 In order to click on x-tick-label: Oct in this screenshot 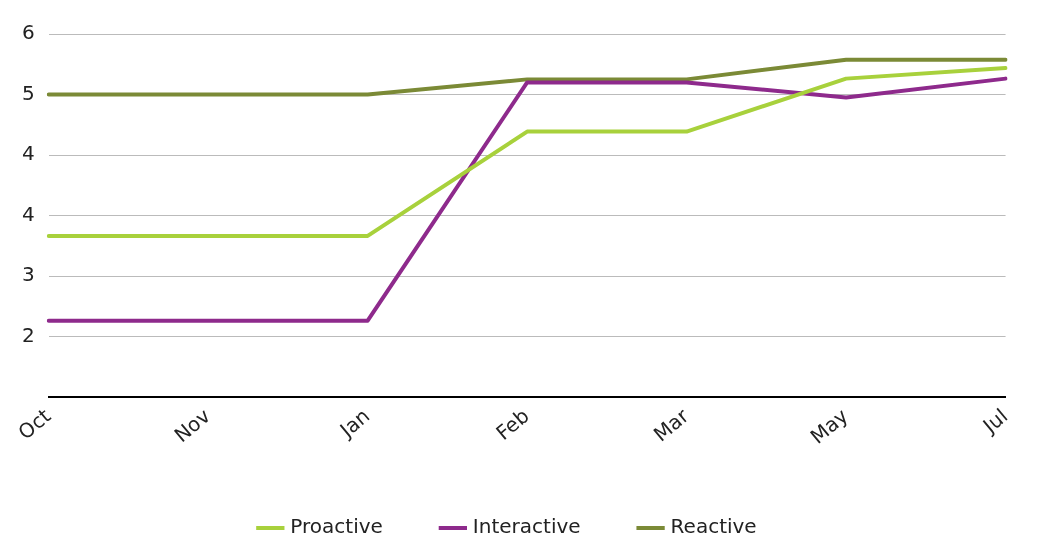, I will do `click(34, 424)`.